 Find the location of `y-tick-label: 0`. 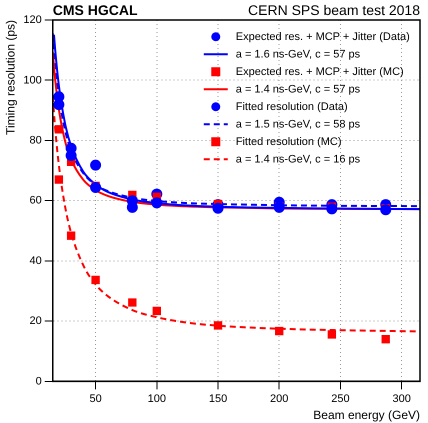

y-tick-label: 0 is located at coordinates (39, 381).